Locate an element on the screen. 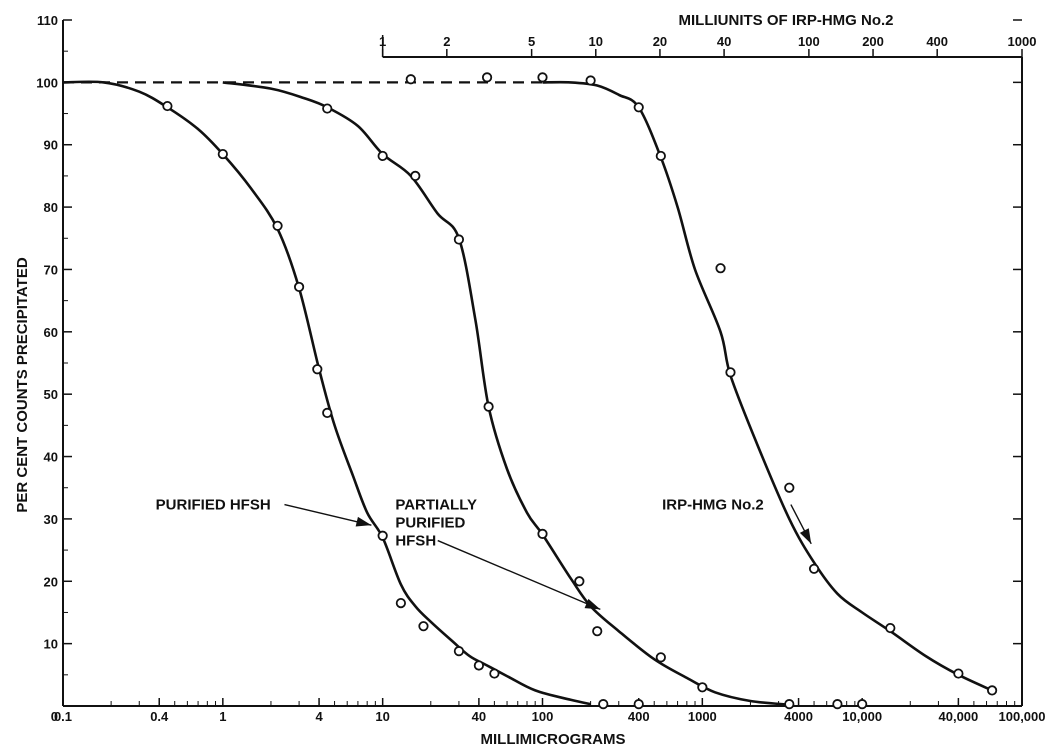  y-tick-label: 80 is located at coordinates (51, 207).